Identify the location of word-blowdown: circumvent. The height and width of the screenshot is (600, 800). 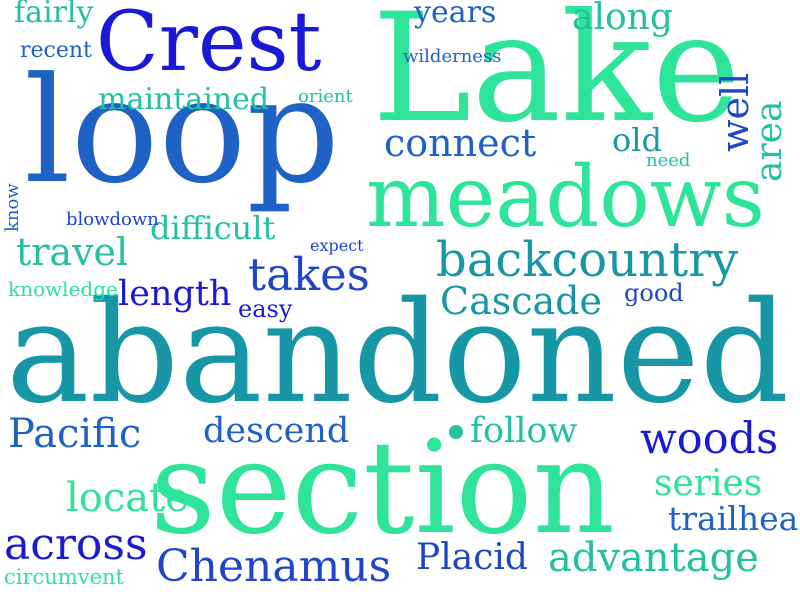
(64, 577).